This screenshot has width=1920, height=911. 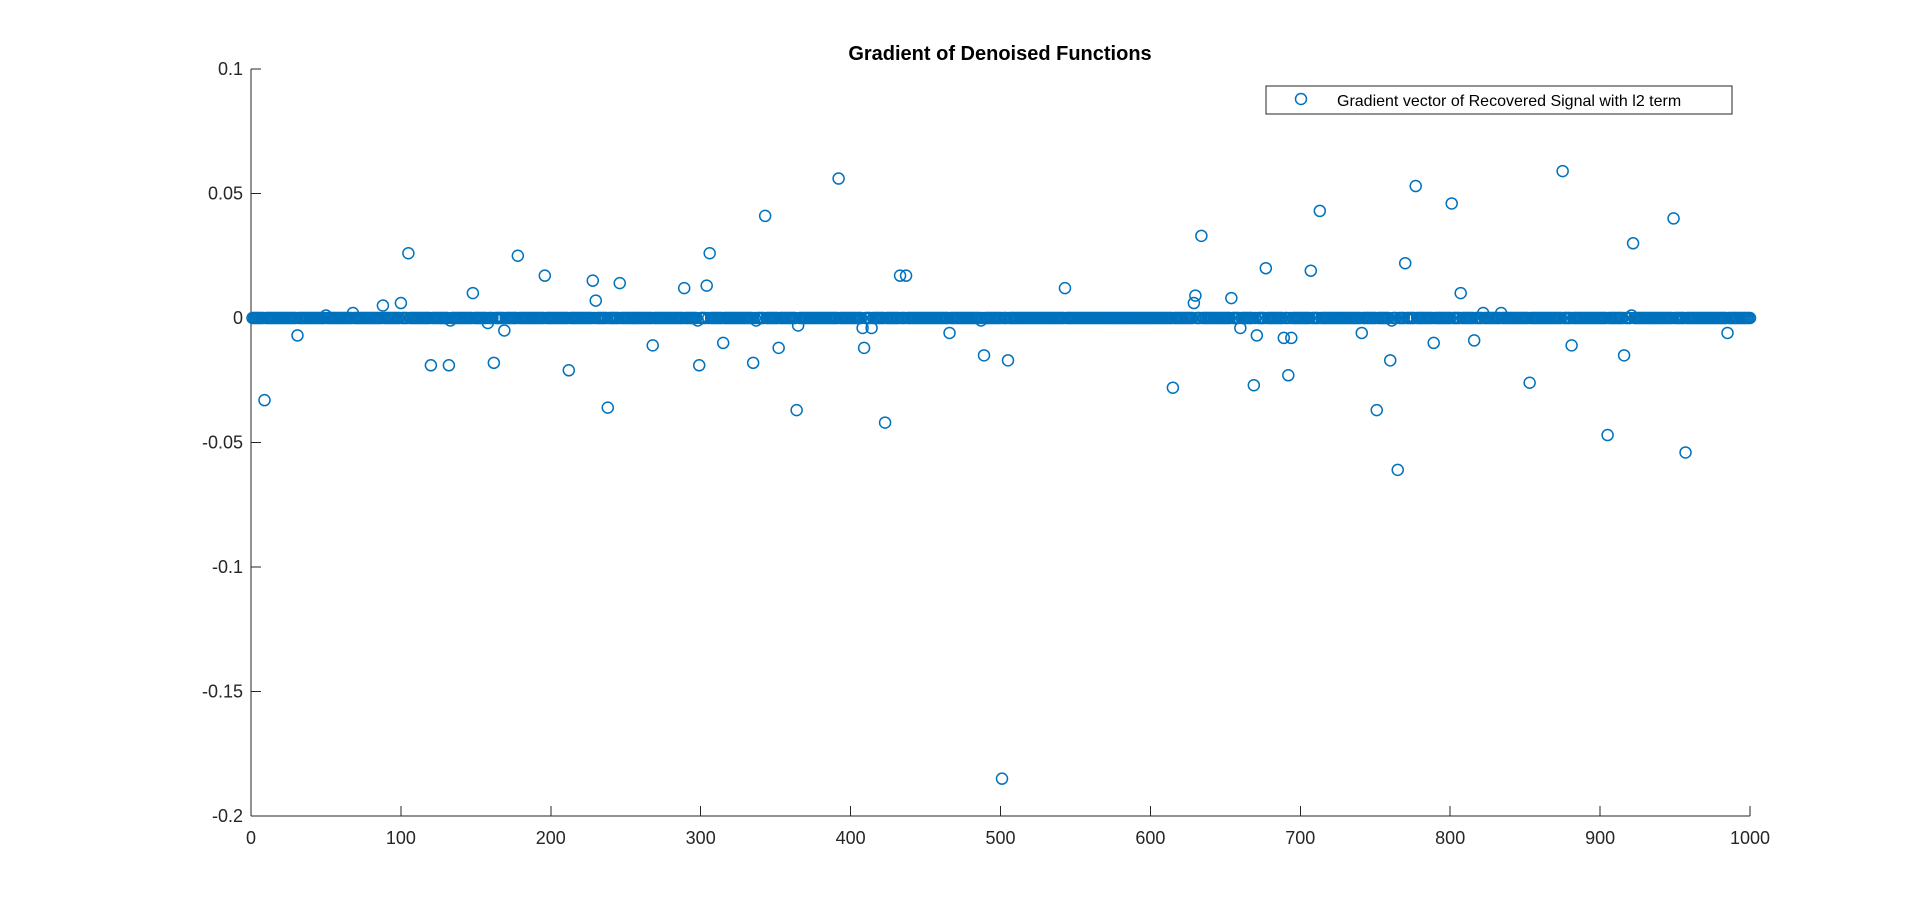 What do you see at coordinates (1450, 838) in the screenshot?
I see `x-tick-label: 800` at bounding box center [1450, 838].